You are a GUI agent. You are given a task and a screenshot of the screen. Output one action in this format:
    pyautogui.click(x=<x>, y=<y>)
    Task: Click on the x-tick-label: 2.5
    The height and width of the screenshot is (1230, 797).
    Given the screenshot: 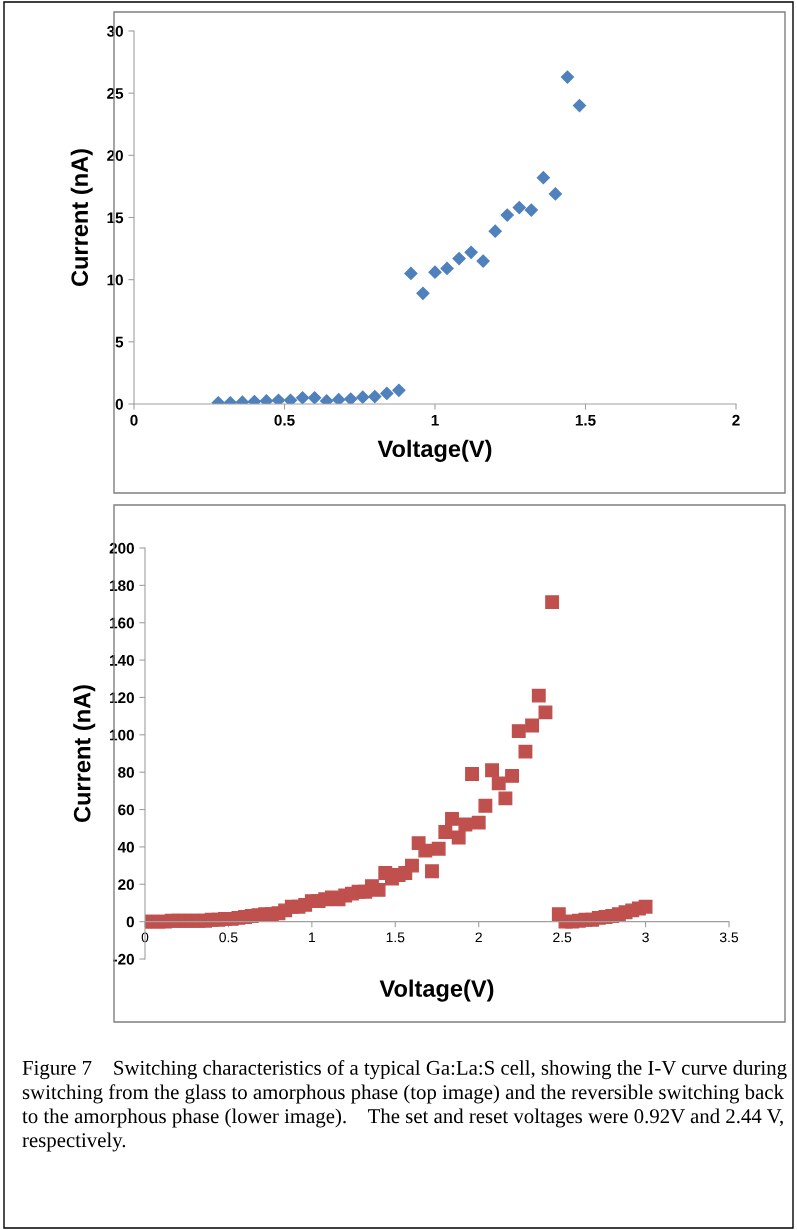 What is the action you would take?
    pyautogui.click(x=562, y=937)
    